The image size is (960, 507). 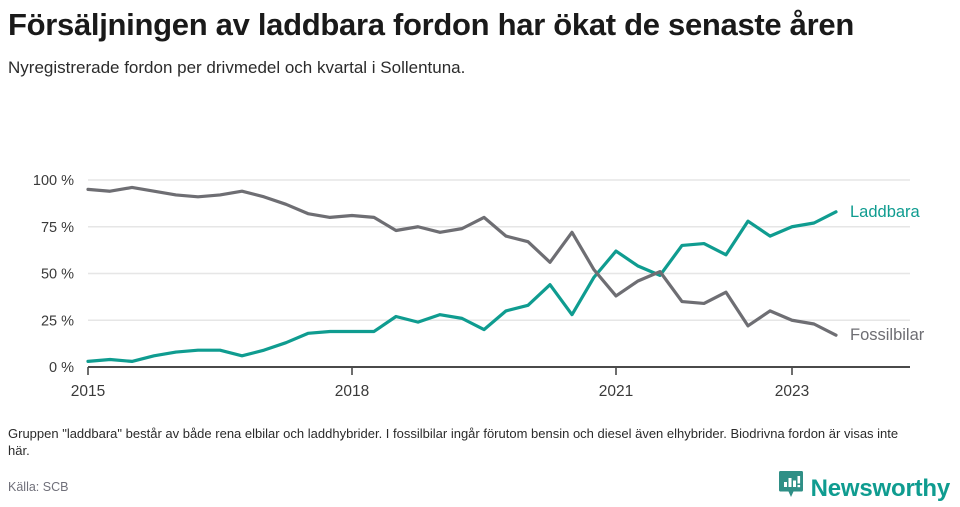 What do you see at coordinates (38, 487) in the screenshot?
I see `source-label: Källa: SCB` at bounding box center [38, 487].